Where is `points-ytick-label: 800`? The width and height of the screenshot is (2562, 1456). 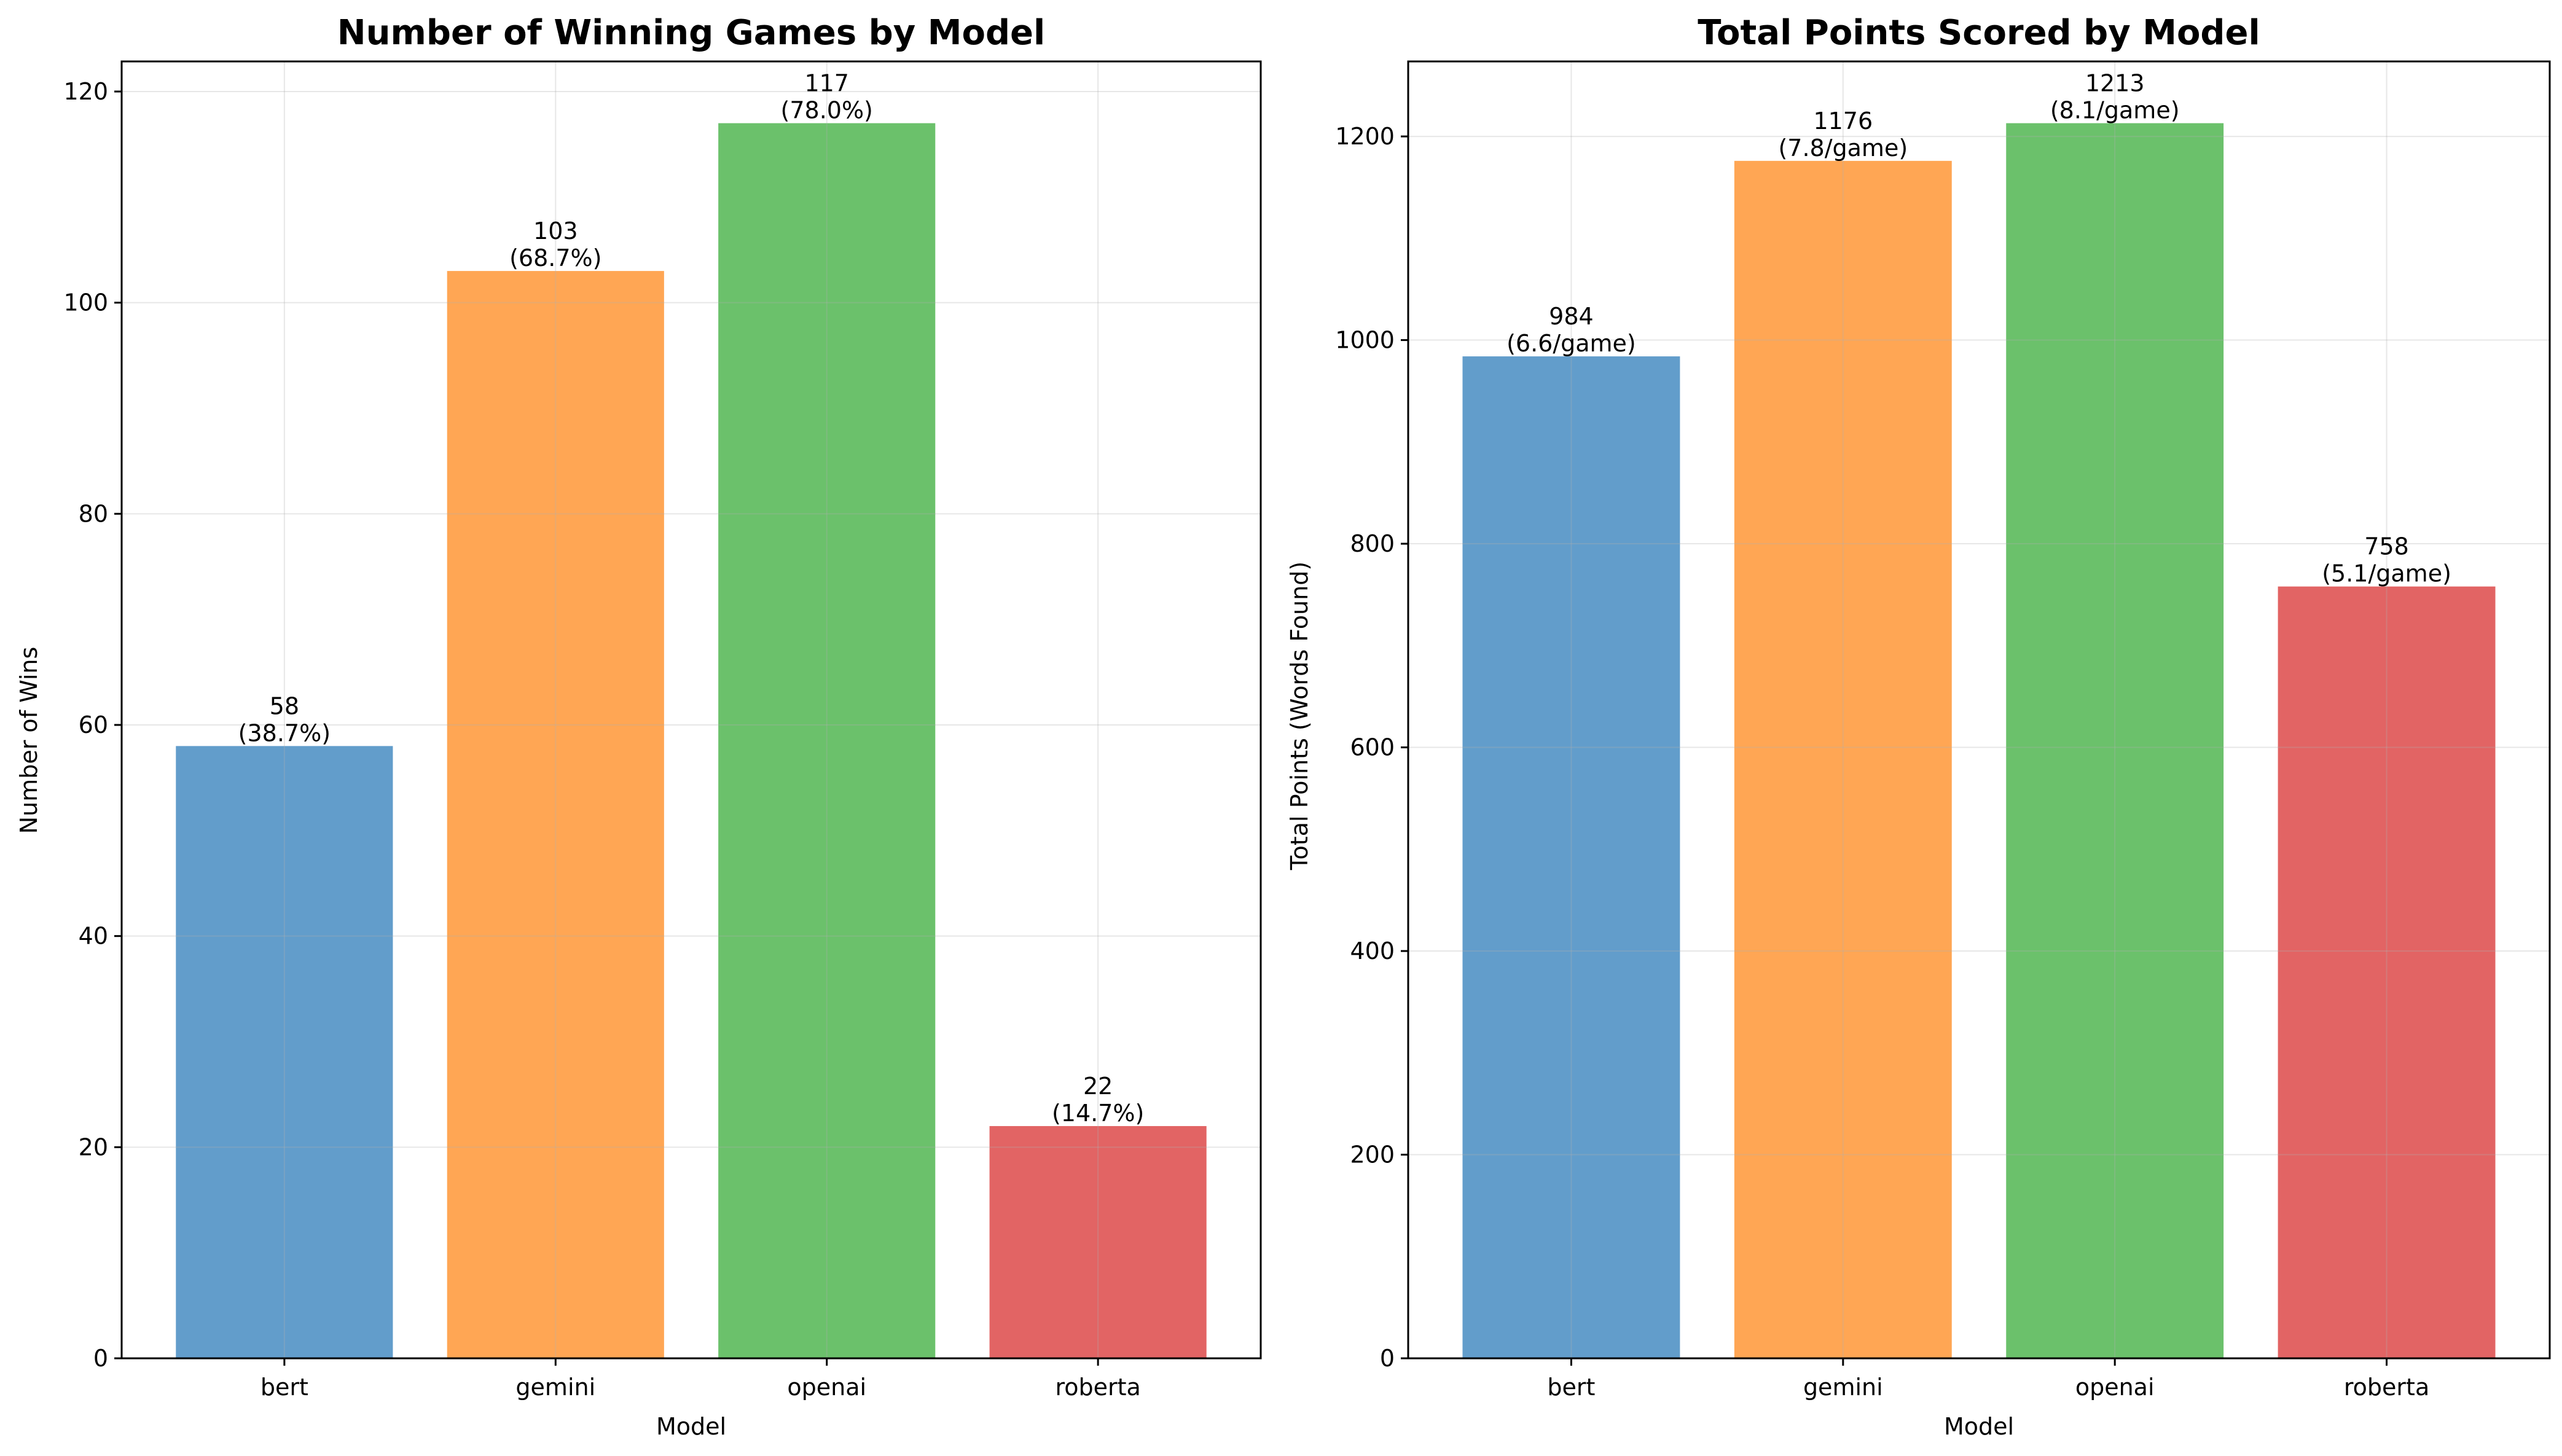 points-ytick-label: 800 is located at coordinates (1372, 543).